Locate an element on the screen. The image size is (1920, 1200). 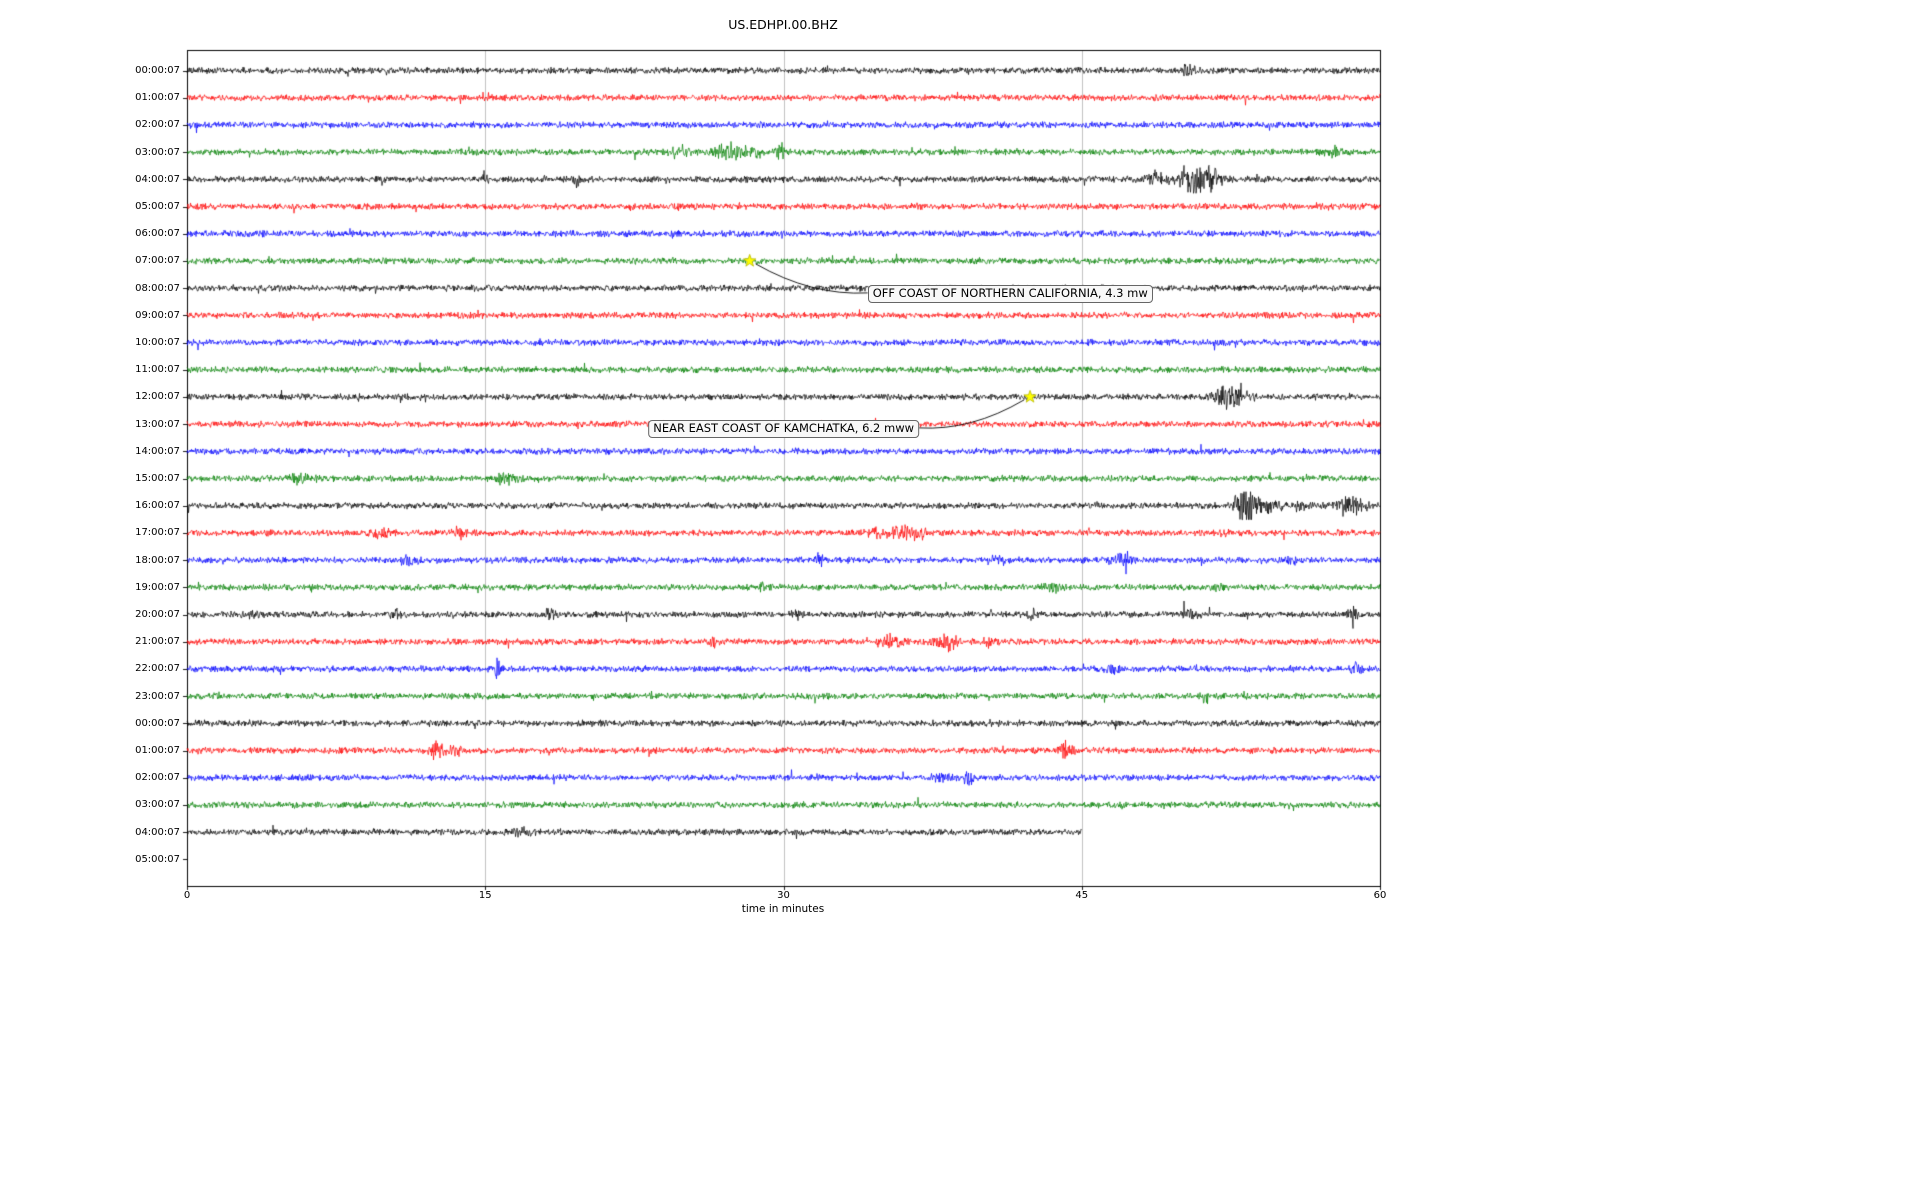
y-axis-time-label: 20:00:07 is located at coordinates (157, 614).